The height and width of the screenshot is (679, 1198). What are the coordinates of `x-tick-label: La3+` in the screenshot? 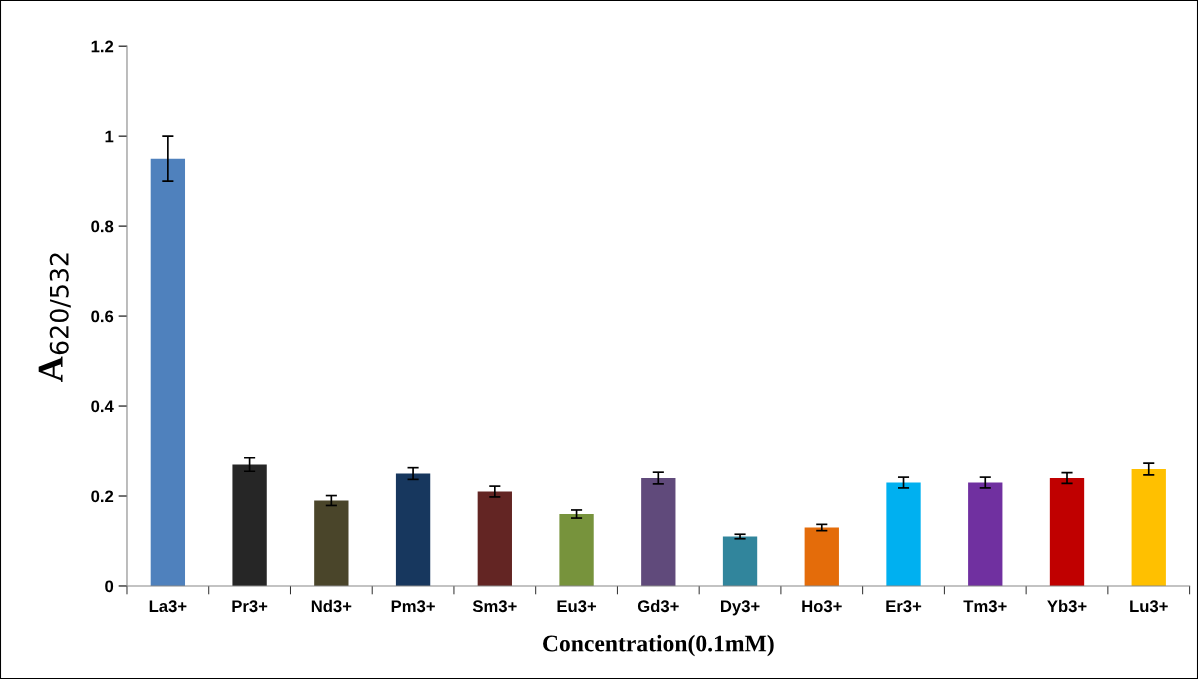 It's located at (168, 606).